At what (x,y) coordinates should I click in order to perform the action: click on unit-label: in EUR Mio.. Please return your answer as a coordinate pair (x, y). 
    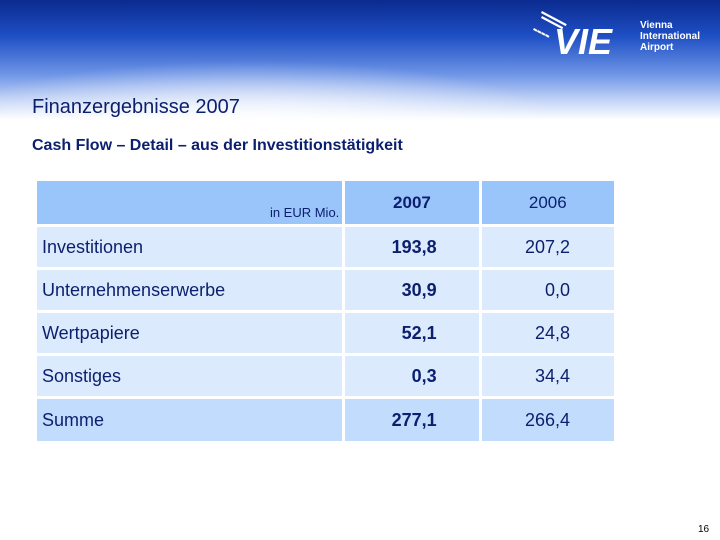
    Looking at the image, I should click on (189, 202).